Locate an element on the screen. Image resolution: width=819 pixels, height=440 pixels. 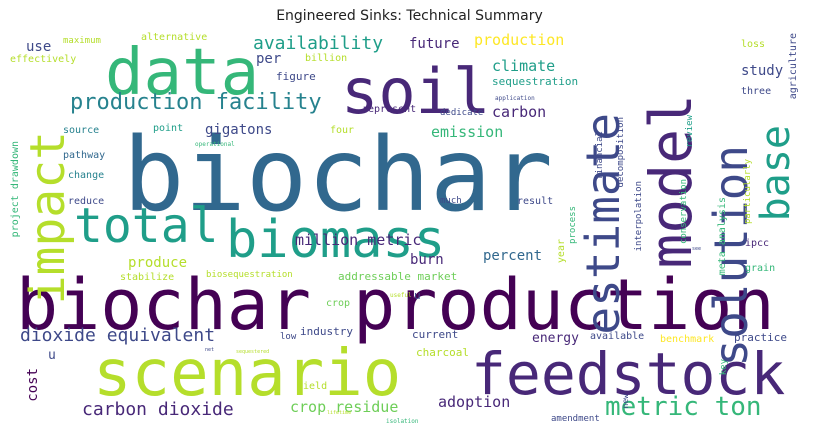
word-burn: burn is located at coordinates (427, 260).